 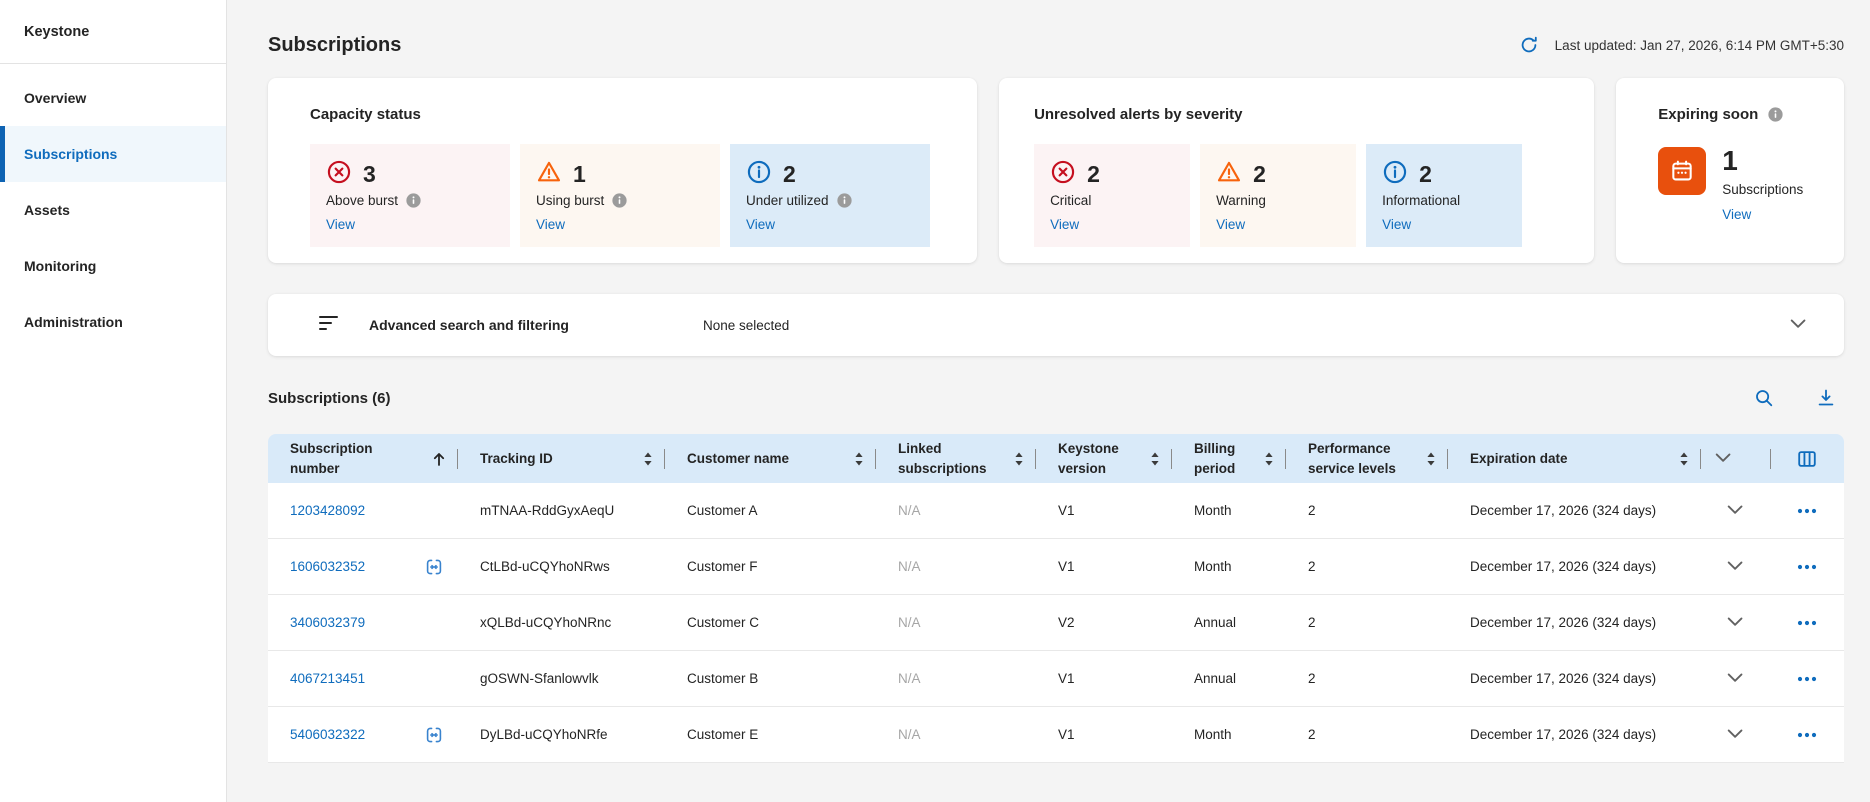 I want to click on tile-label: Warning, so click(x=1241, y=200).